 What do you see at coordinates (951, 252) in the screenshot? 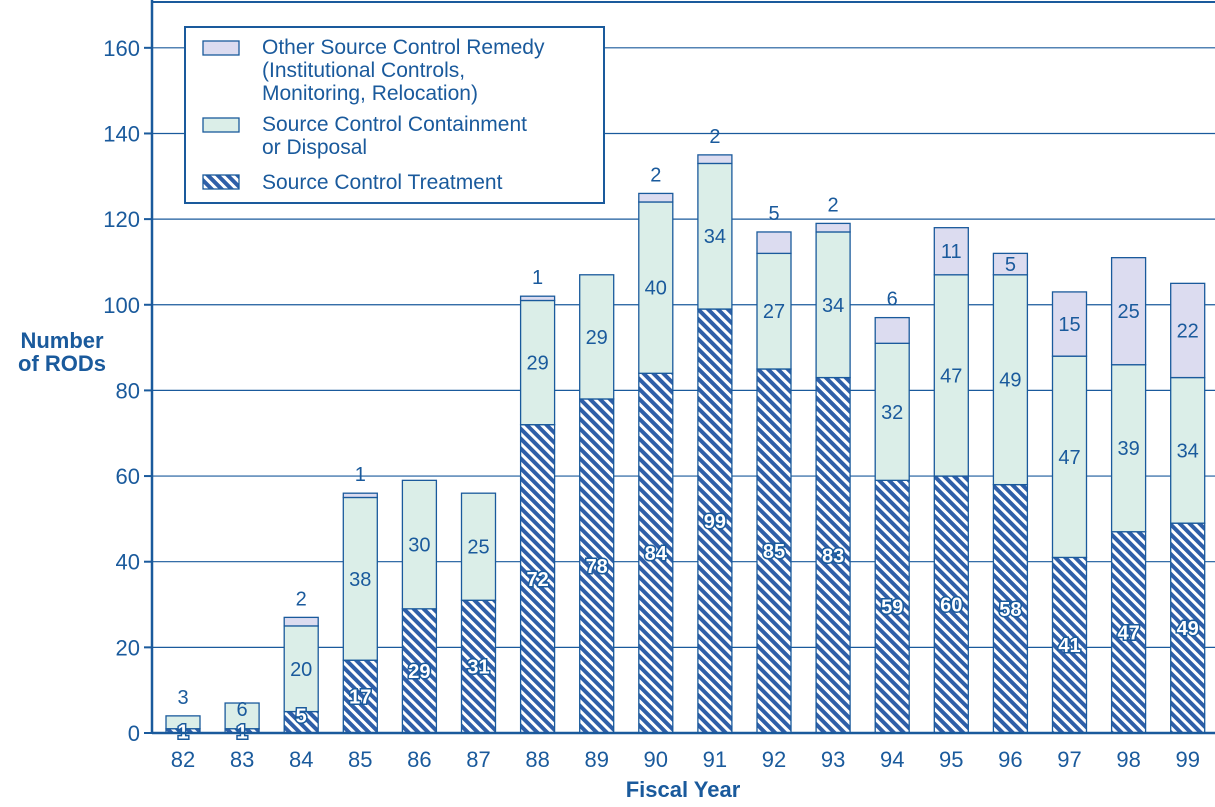
I see `data-label-other: 11` at bounding box center [951, 252].